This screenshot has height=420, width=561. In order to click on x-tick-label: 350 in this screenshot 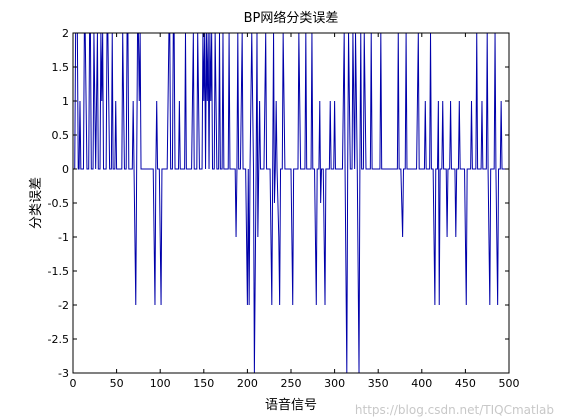, I will do `click(378, 383)`.